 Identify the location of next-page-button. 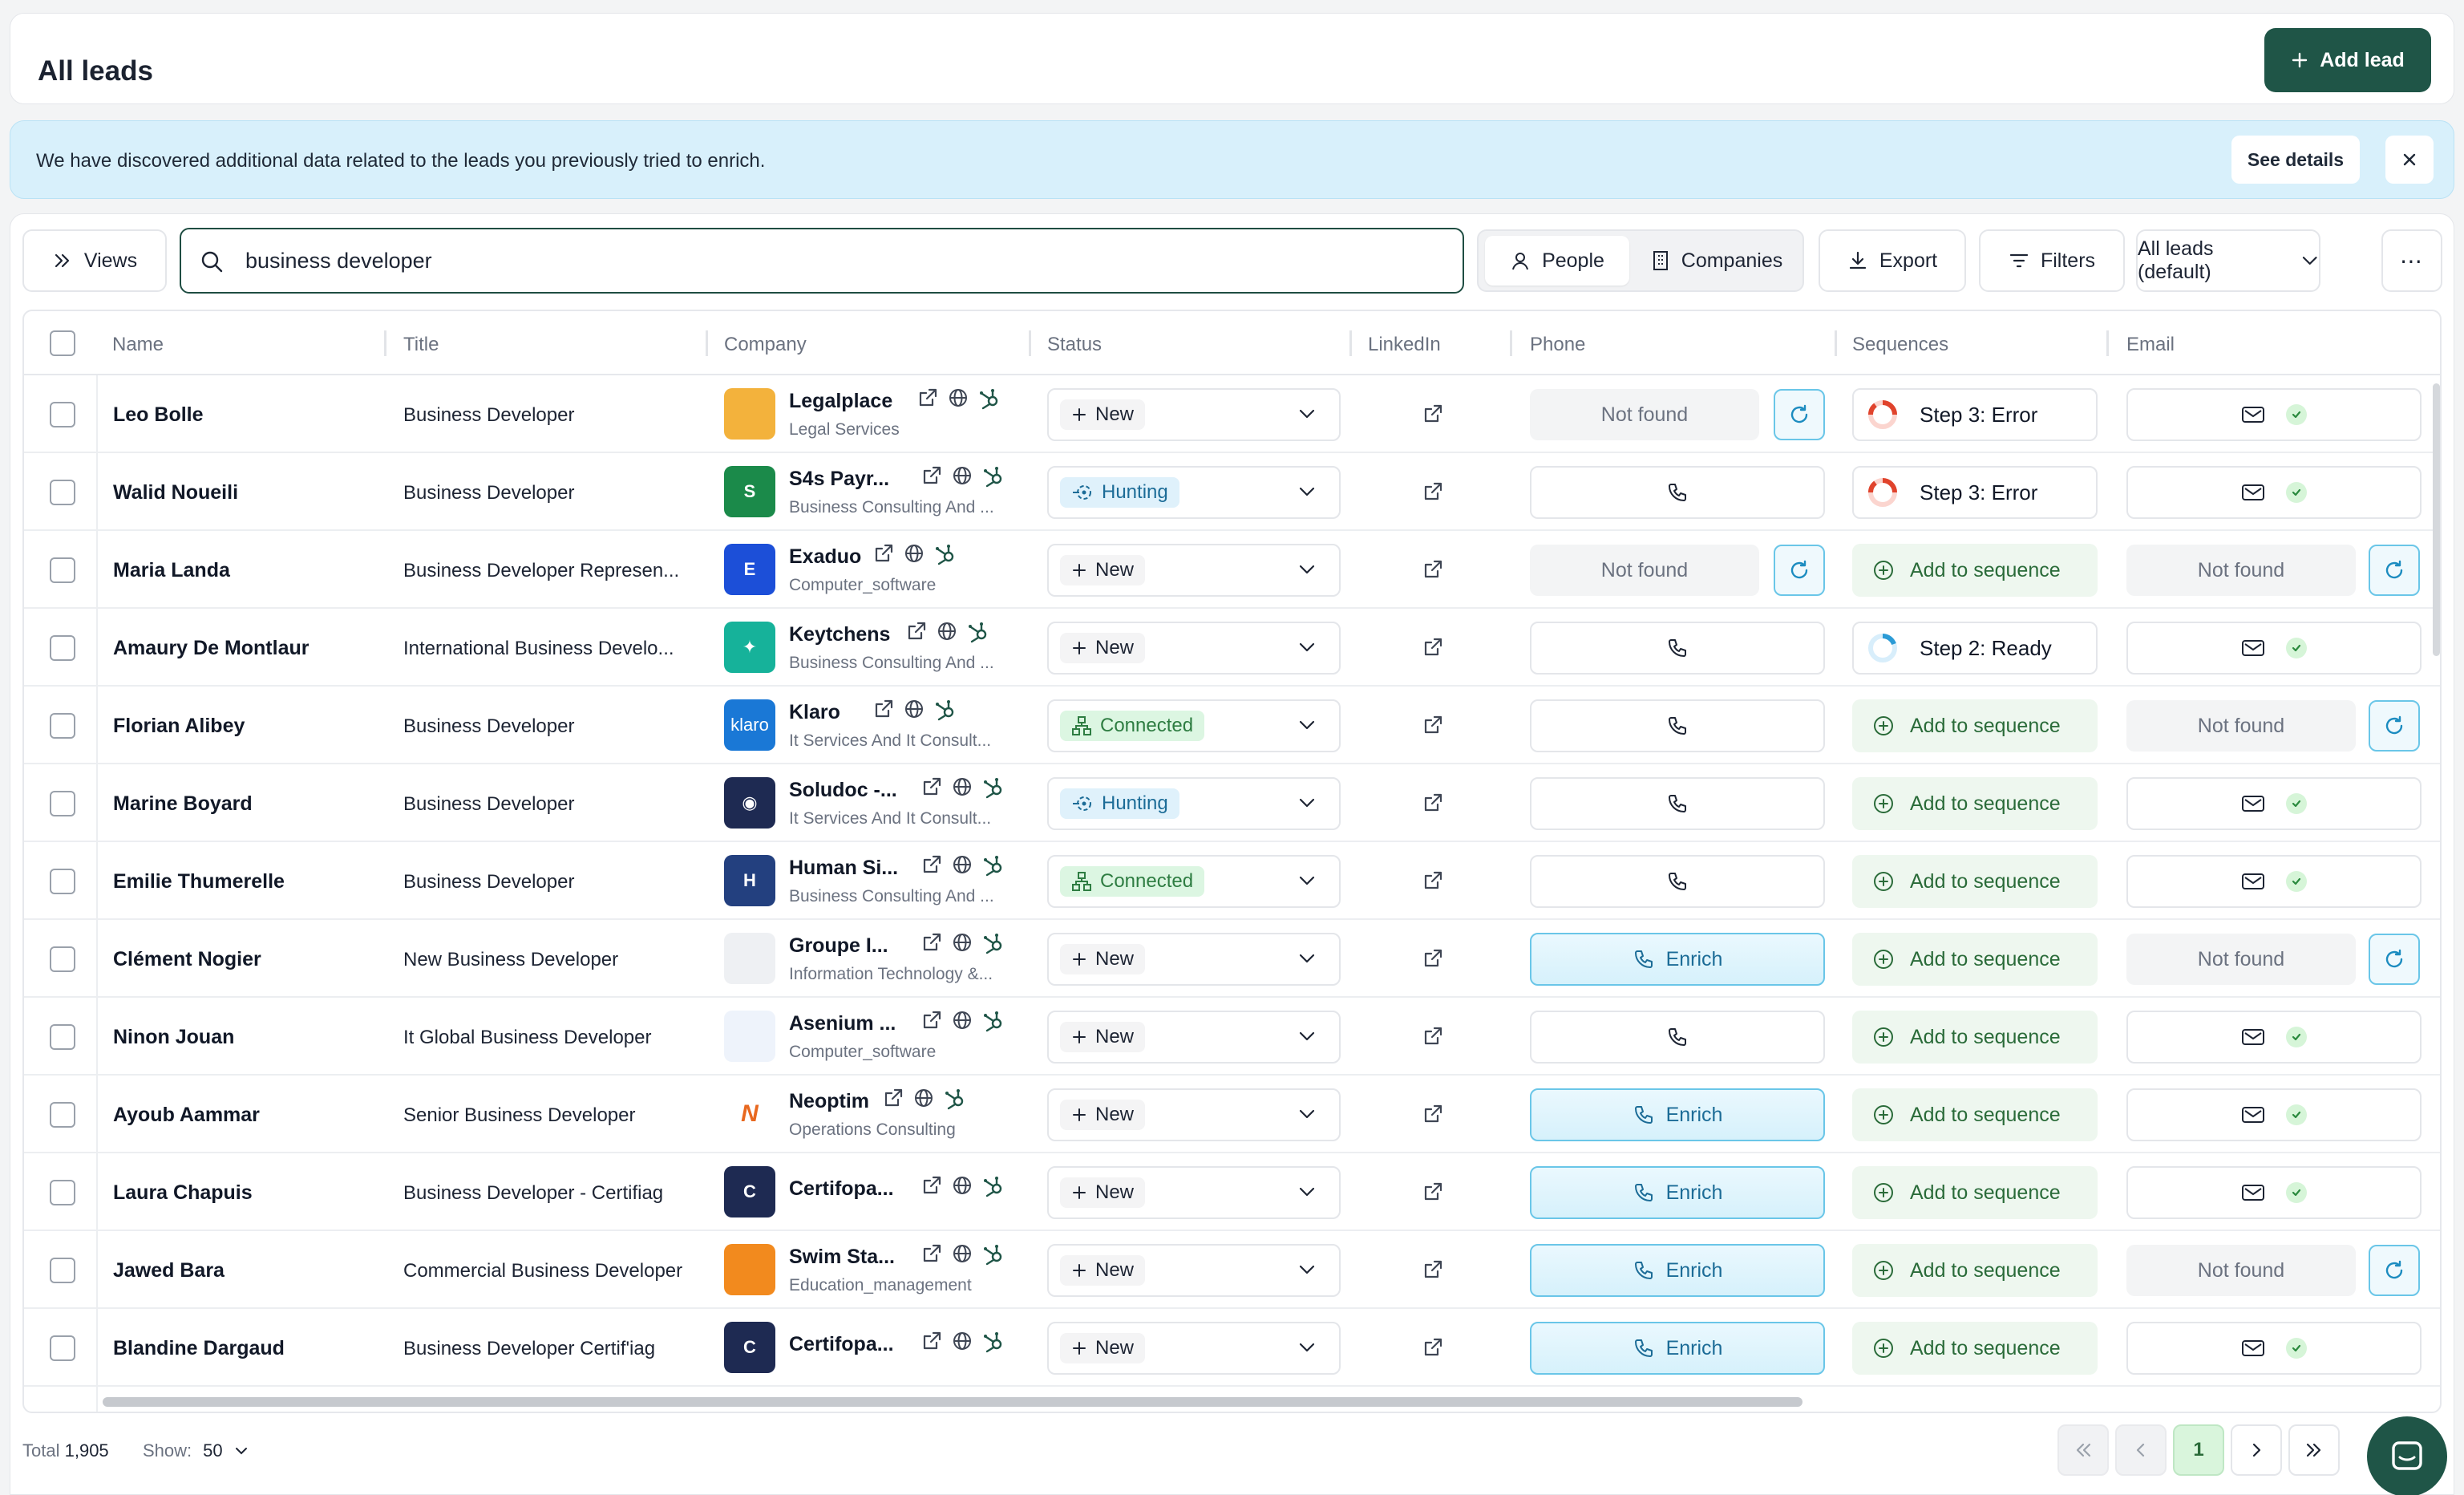
(2256, 1450).